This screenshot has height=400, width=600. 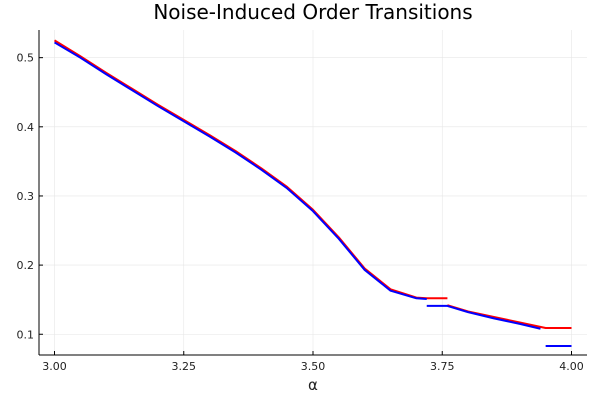 What do you see at coordinates (26, 265) in the screenshot?
I see `y-tick-label: 0.2` at bounding box center [26, 265].